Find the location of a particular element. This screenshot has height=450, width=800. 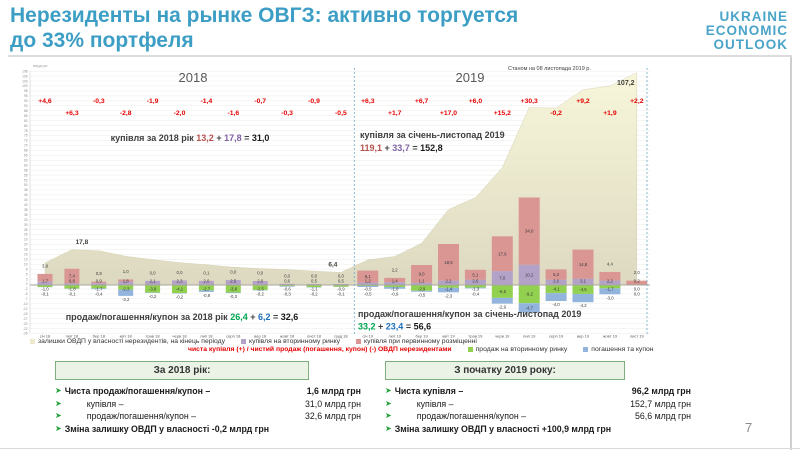

net-change-label: -0,7 is located at coordinates (260, 101).